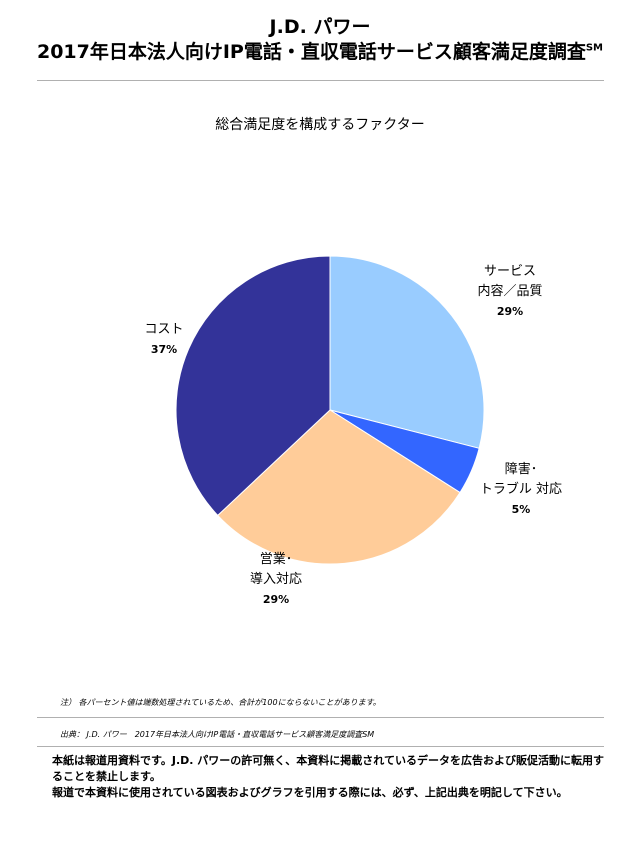 This screenshot has width=640, height=853. I want to click on slice-label-service-line1: サービス, so click(509, 271).